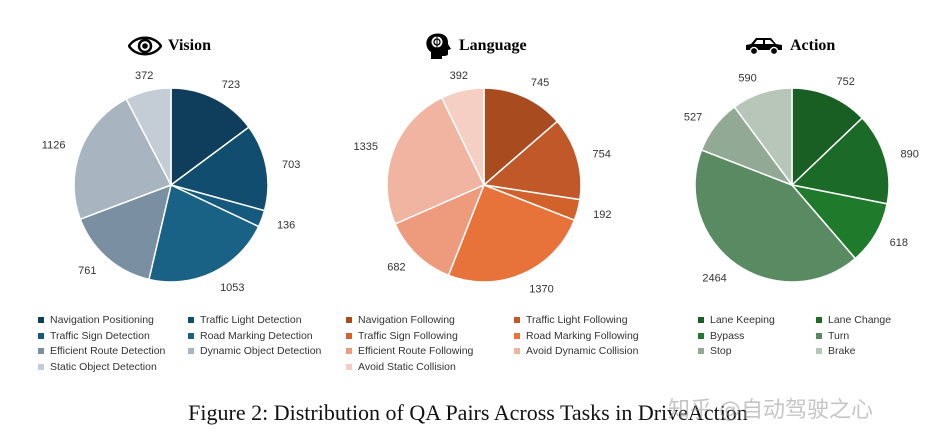 Image resolution: width=936 pixels, height=448 pixels. I want to click on action-title-text: Action, so click(813, 45).